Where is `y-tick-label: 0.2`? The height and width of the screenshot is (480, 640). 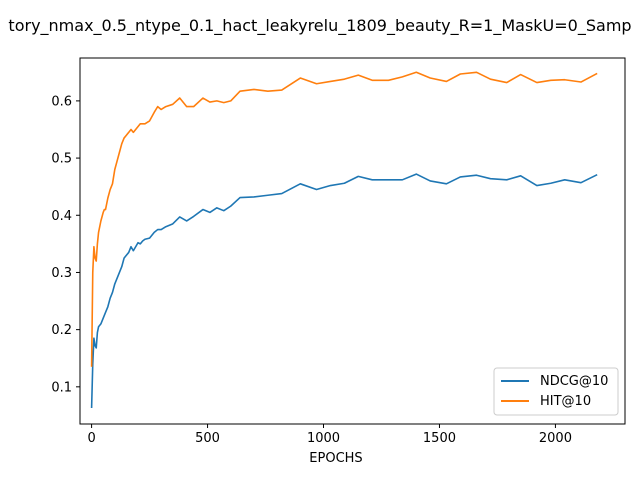 y-tick-label: 0.2 is located at coordinates (61, 330).